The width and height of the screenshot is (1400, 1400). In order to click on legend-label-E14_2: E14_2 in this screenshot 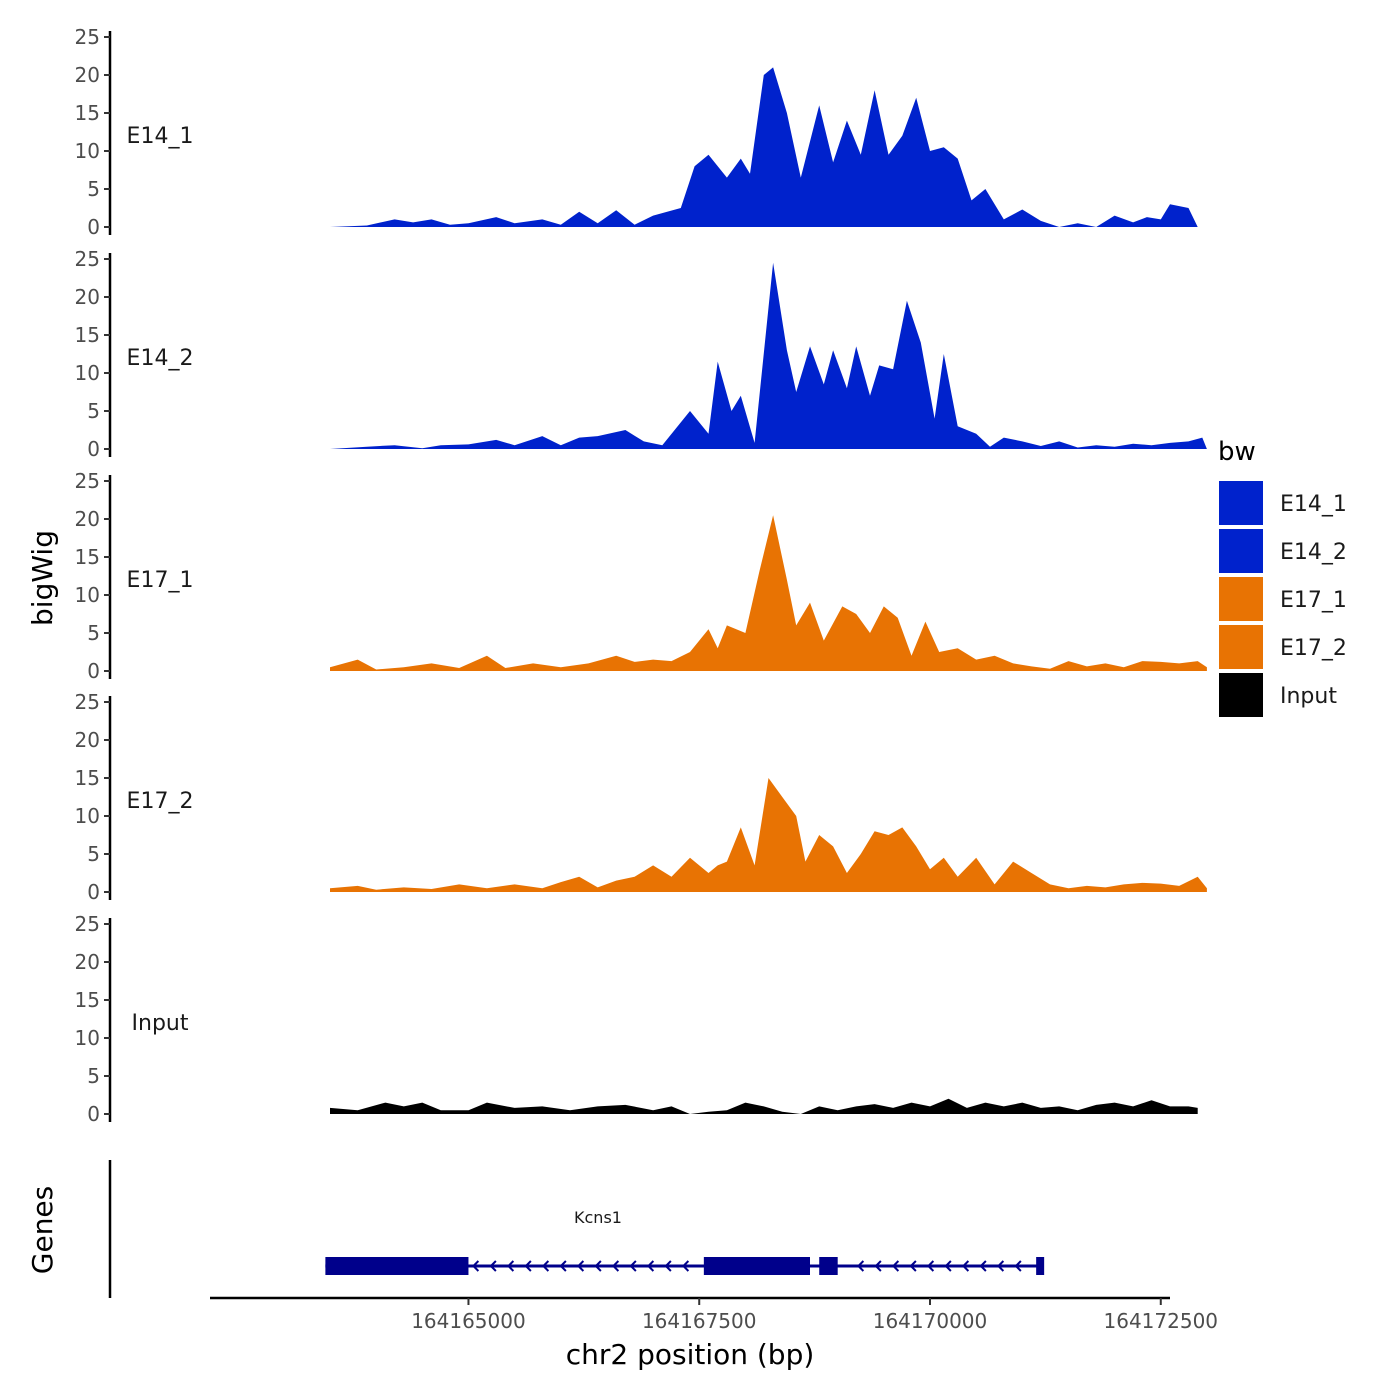, I will do `click(1313, 552)`.